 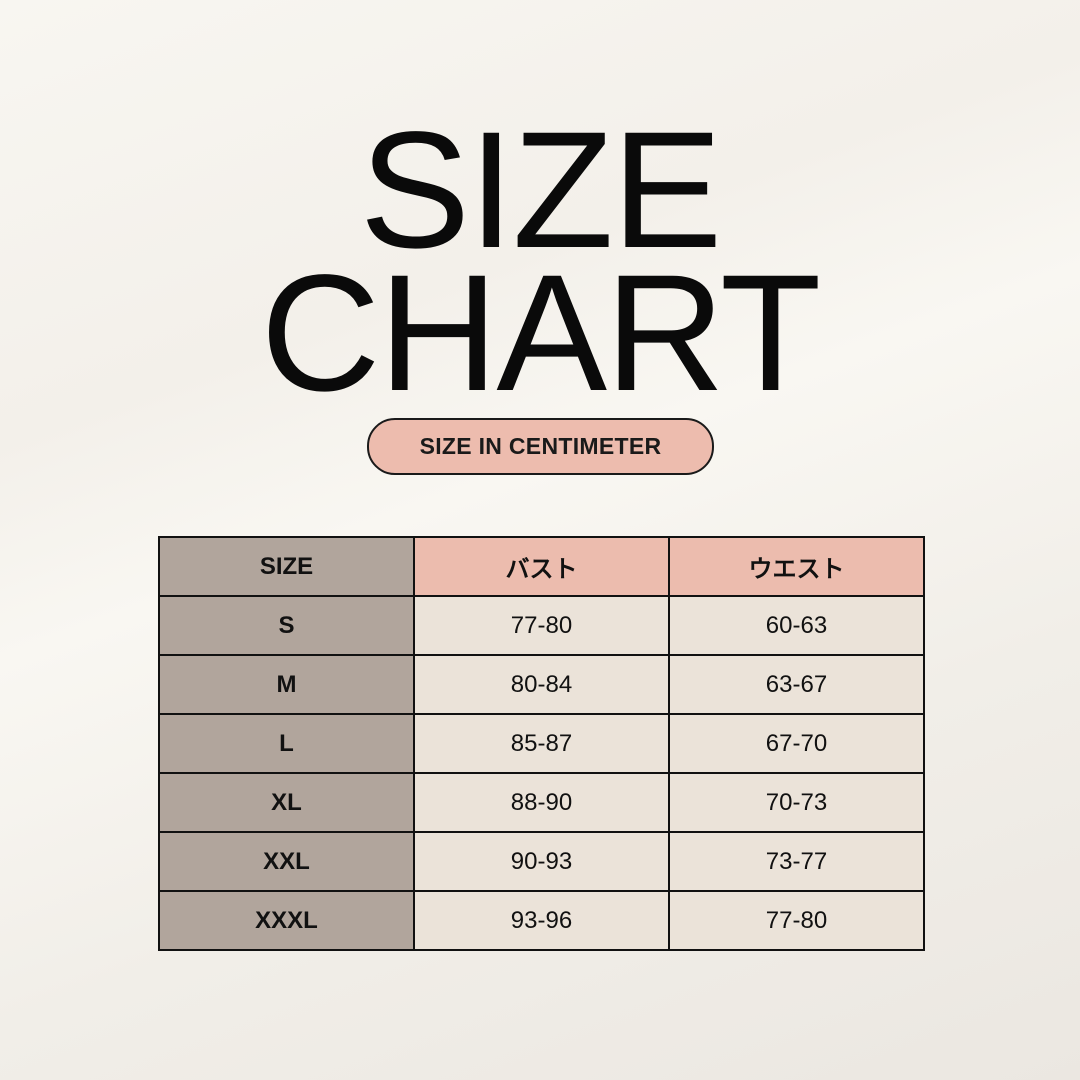 What do you see at coordinates (286, 920) in the screenshot?
I see `cell-size: XXXL` at bounding box center [286, 920].